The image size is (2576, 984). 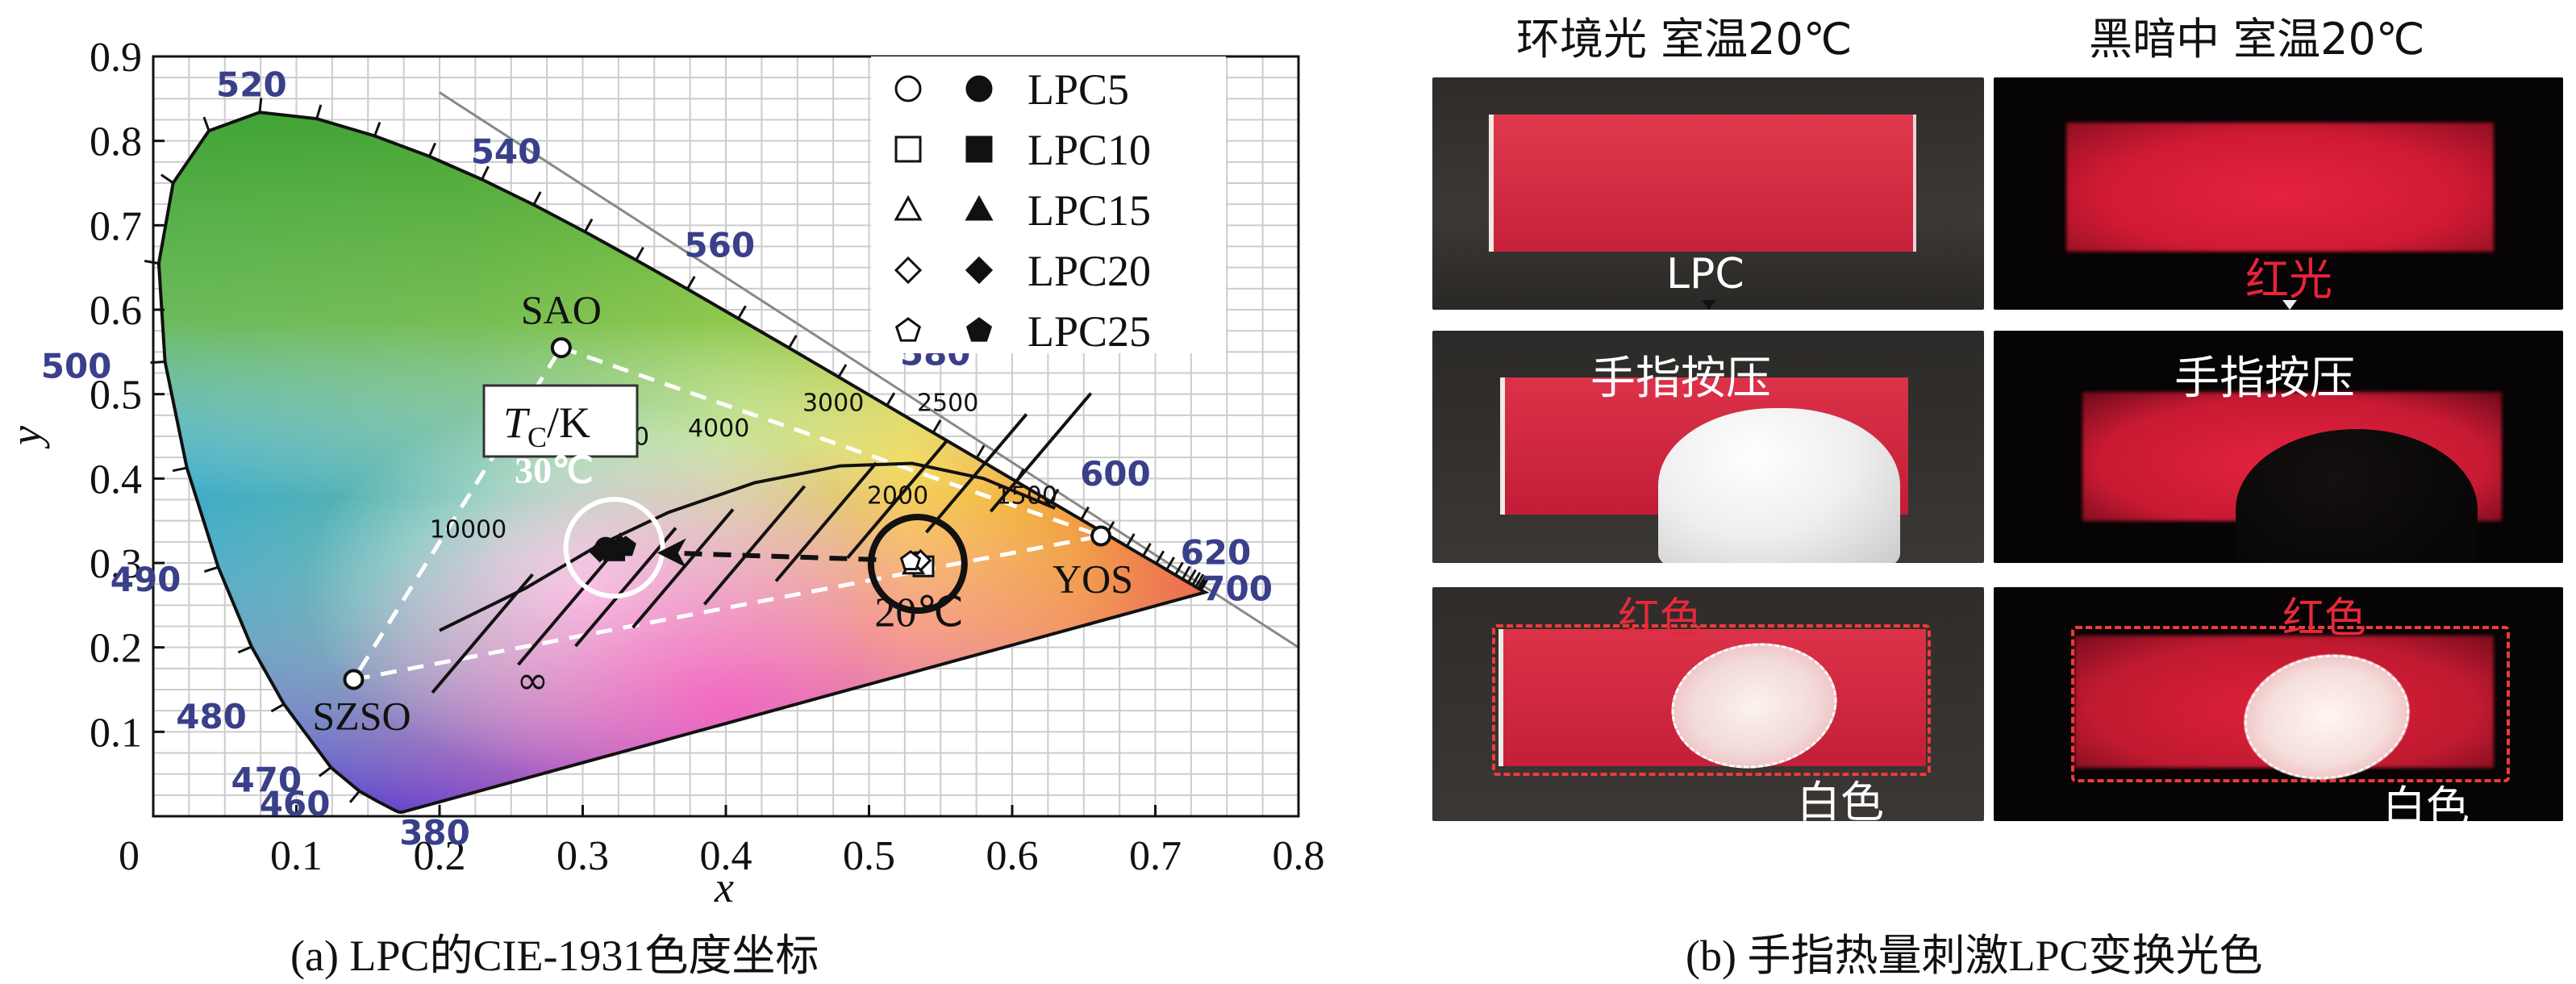 I want to click on wavelength-label: 620, so click(x=1216, y=552).